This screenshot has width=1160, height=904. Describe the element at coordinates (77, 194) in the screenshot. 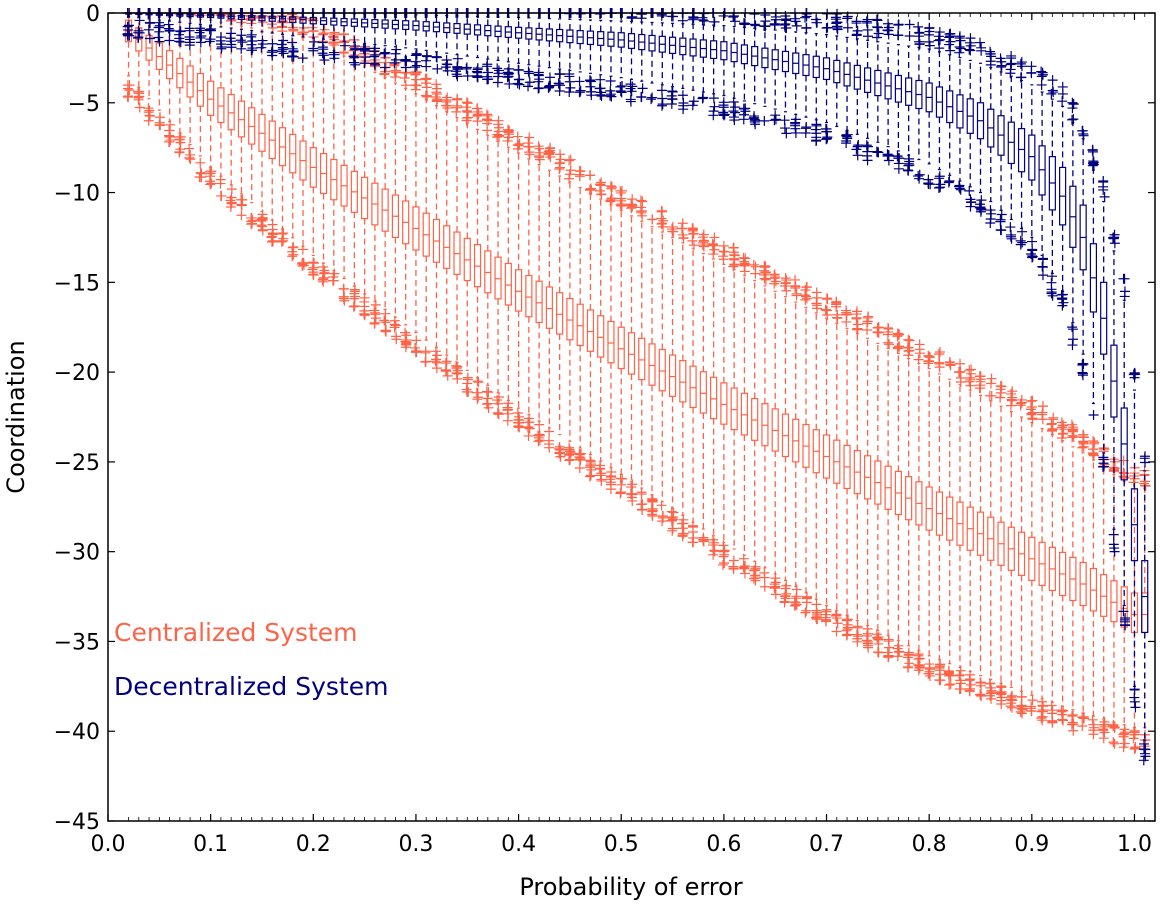

I see `y-tick-label: −10` at that location.